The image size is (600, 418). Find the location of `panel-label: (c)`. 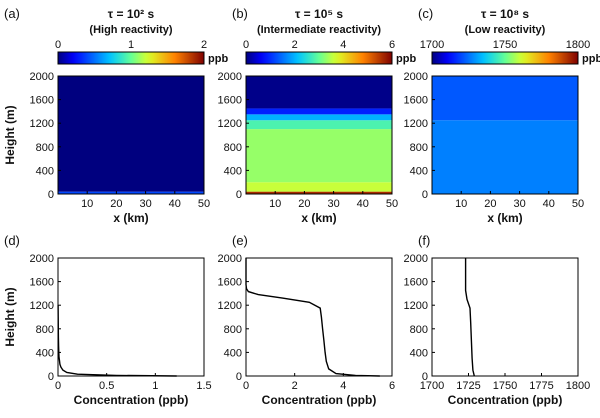

panel-label: (c) is located at coordinates (425, 13).